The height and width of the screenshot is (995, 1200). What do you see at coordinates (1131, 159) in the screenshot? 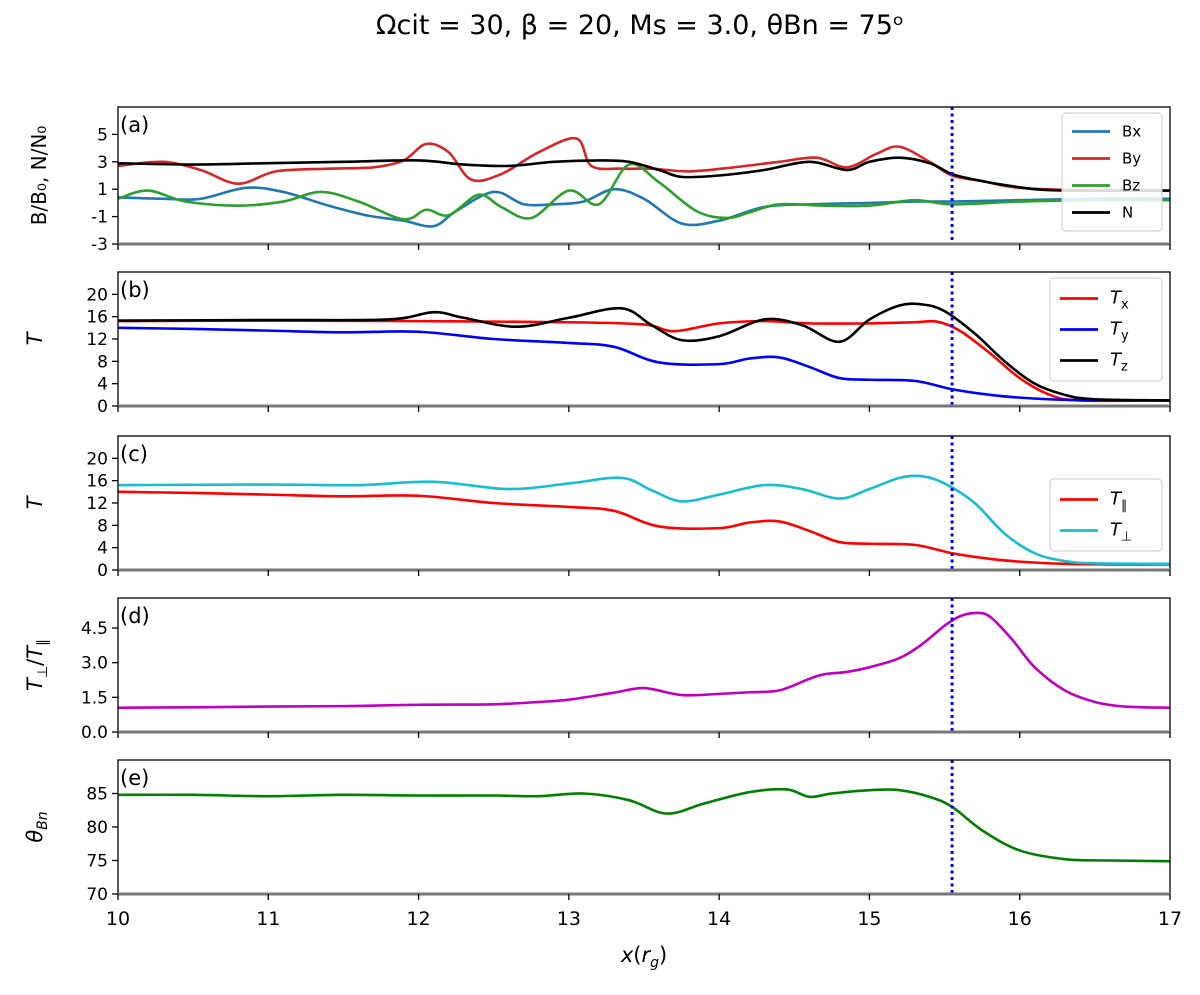
I see `legend-label: By` at bounding box center [1131, 159].